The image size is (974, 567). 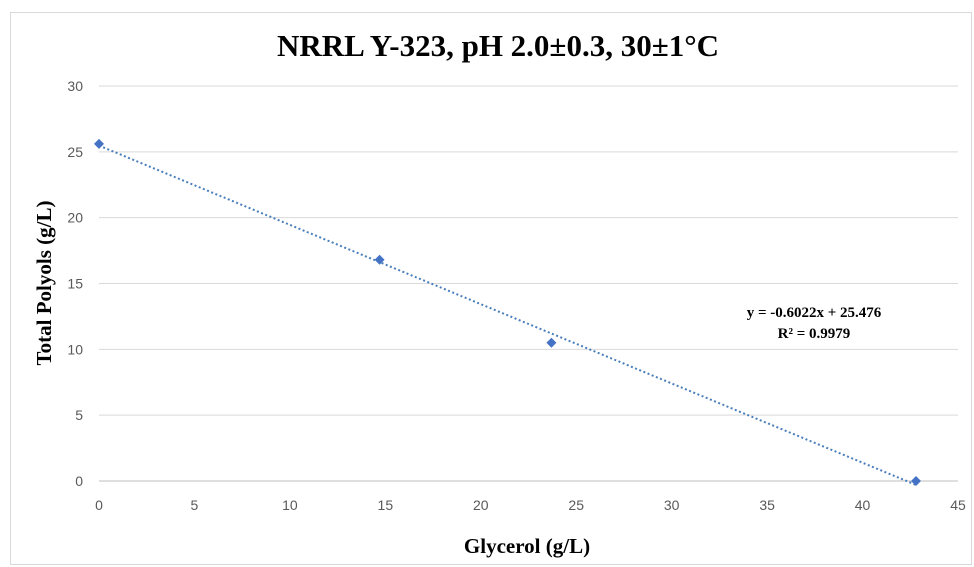 I want to click on chart-title: NRRL Y-323, pH 2.0±0.3, 30±1°C, so click(x=498, y=45).